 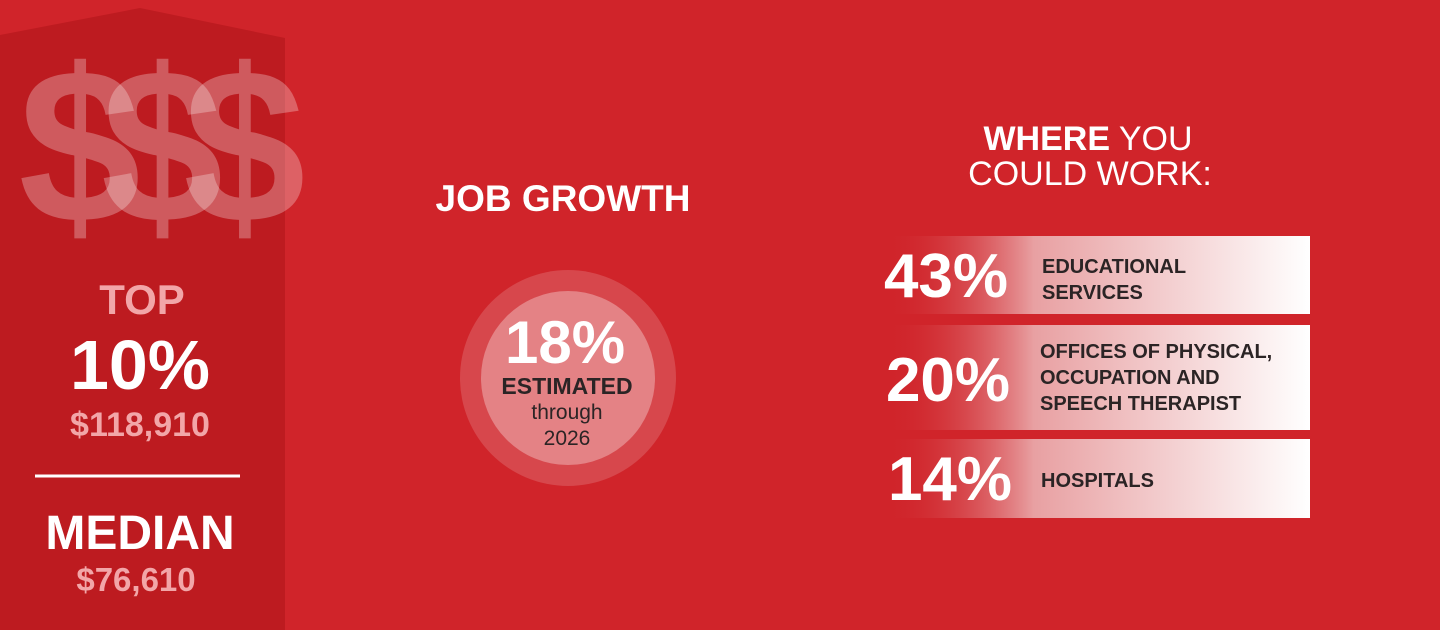 I want to click on growth-sub: through, so click(x=567, y=412).